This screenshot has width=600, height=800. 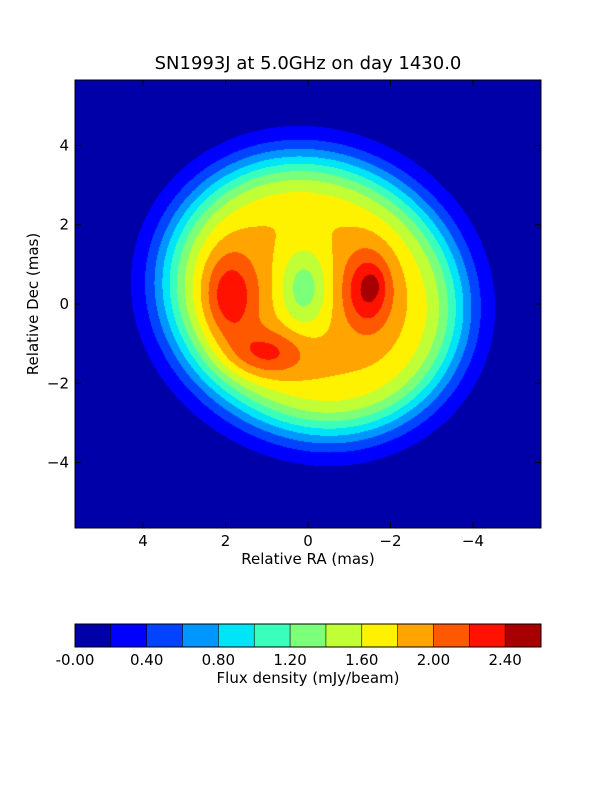 What do you see at coordinates (390, 541) in the screenshot?
I see `x-tick-label: −2` at bounding box center [390, 541].